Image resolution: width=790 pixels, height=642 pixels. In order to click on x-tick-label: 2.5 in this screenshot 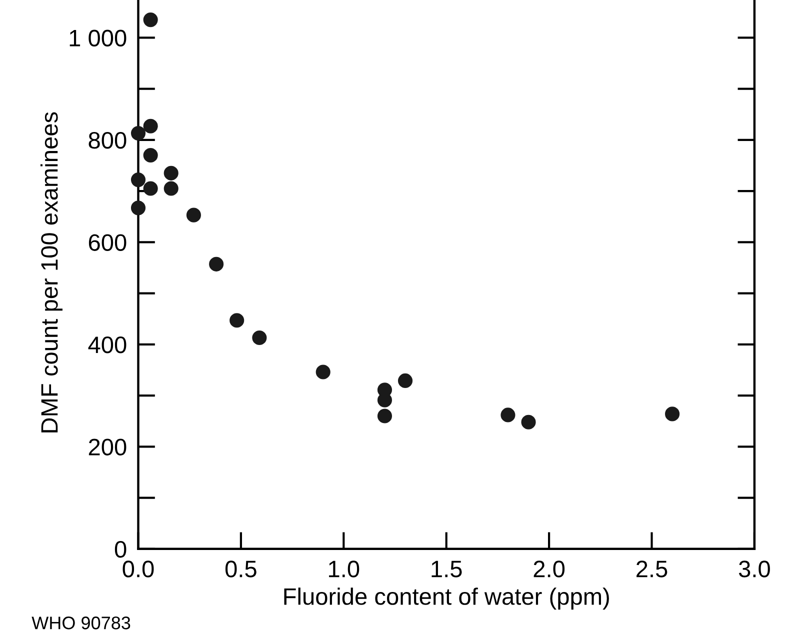, I will do `click(652, 569)`.